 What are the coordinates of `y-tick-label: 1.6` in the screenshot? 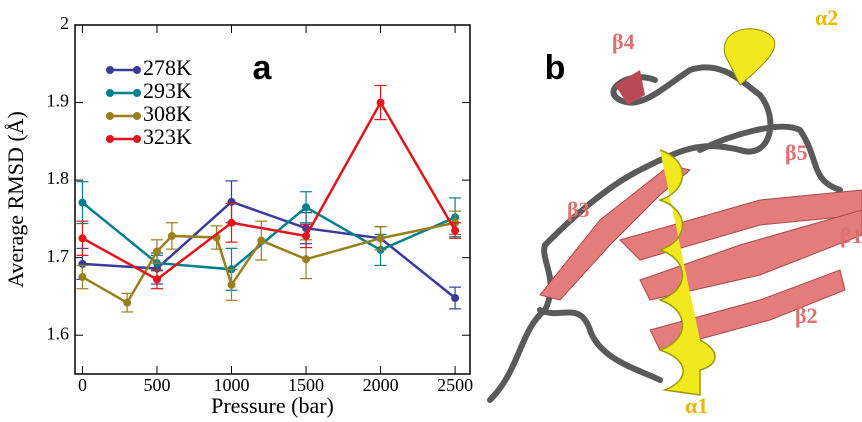 It's located at (58, 333).